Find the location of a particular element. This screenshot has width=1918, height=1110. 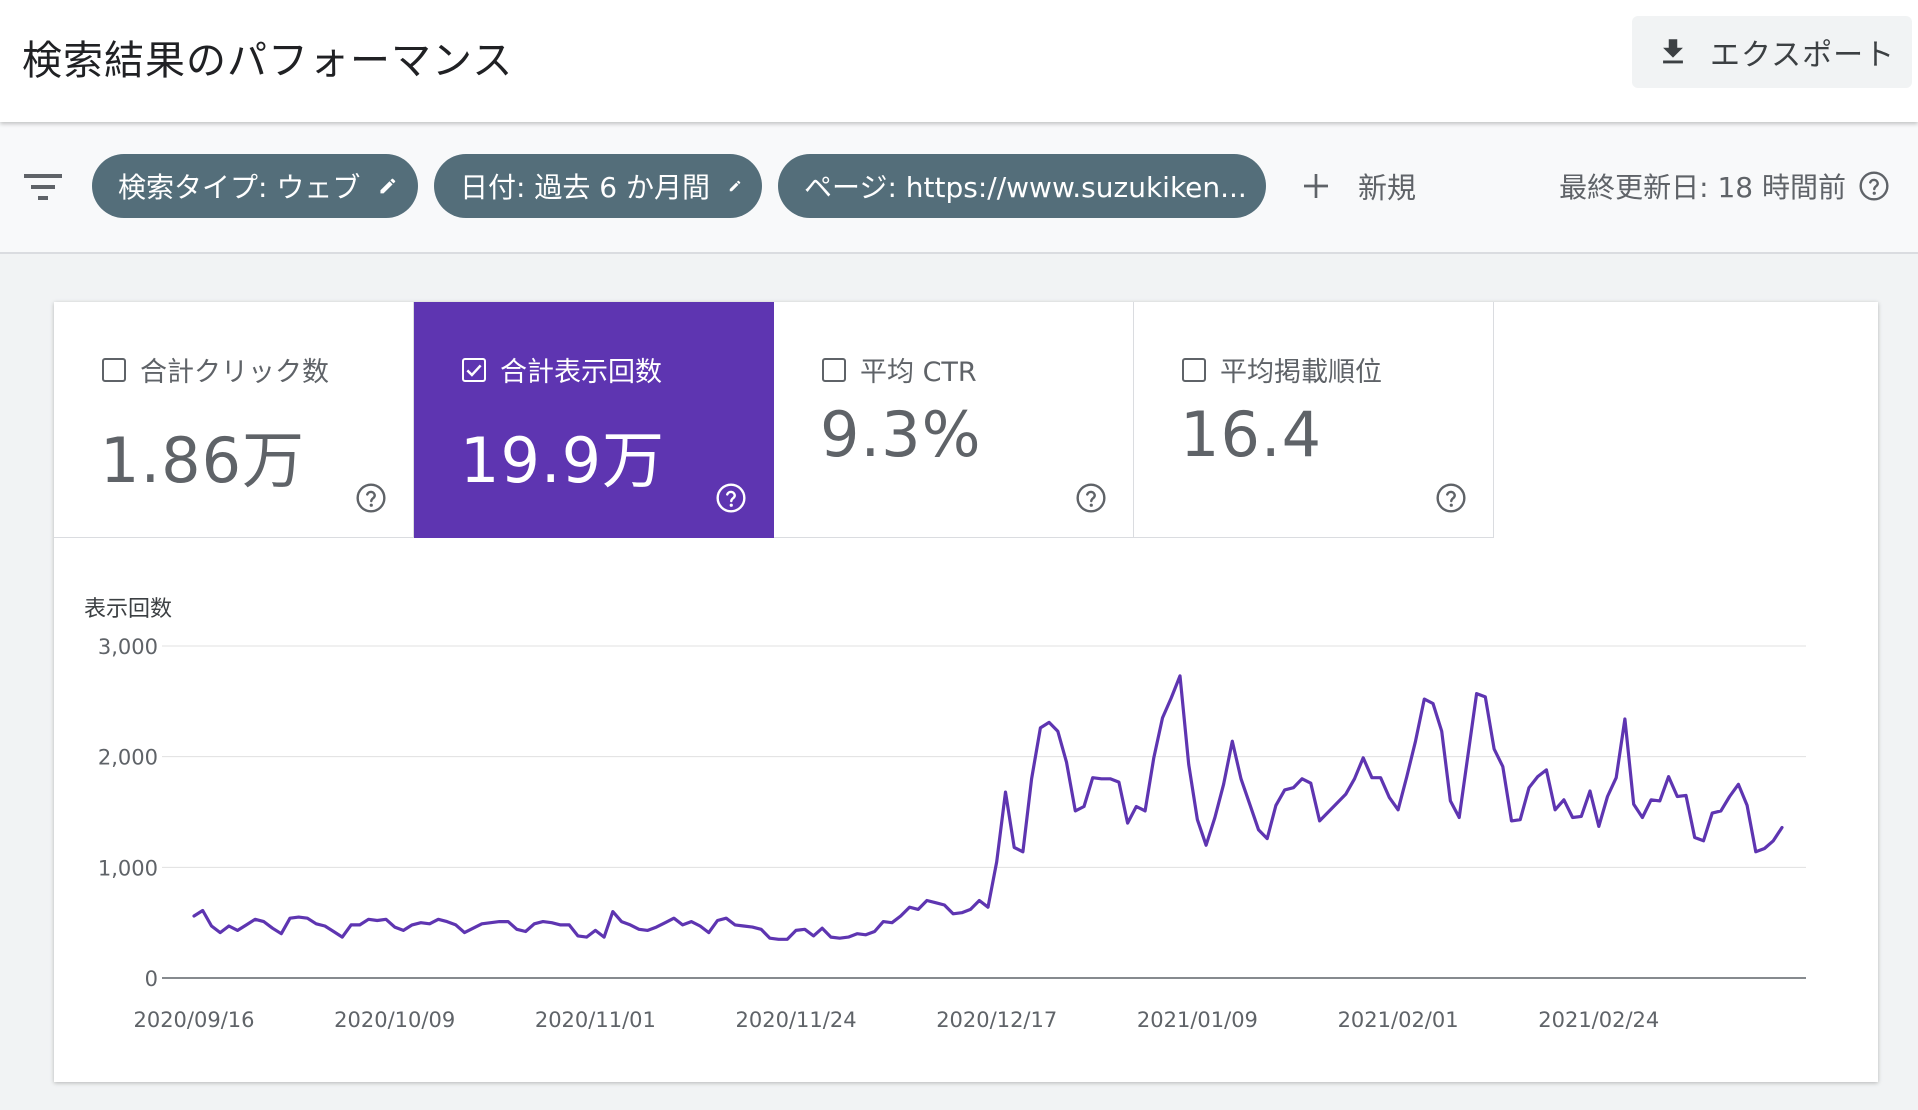

page-header: 検索結果のパフォーマンス エクスポート is located at coordinates (959, 61).